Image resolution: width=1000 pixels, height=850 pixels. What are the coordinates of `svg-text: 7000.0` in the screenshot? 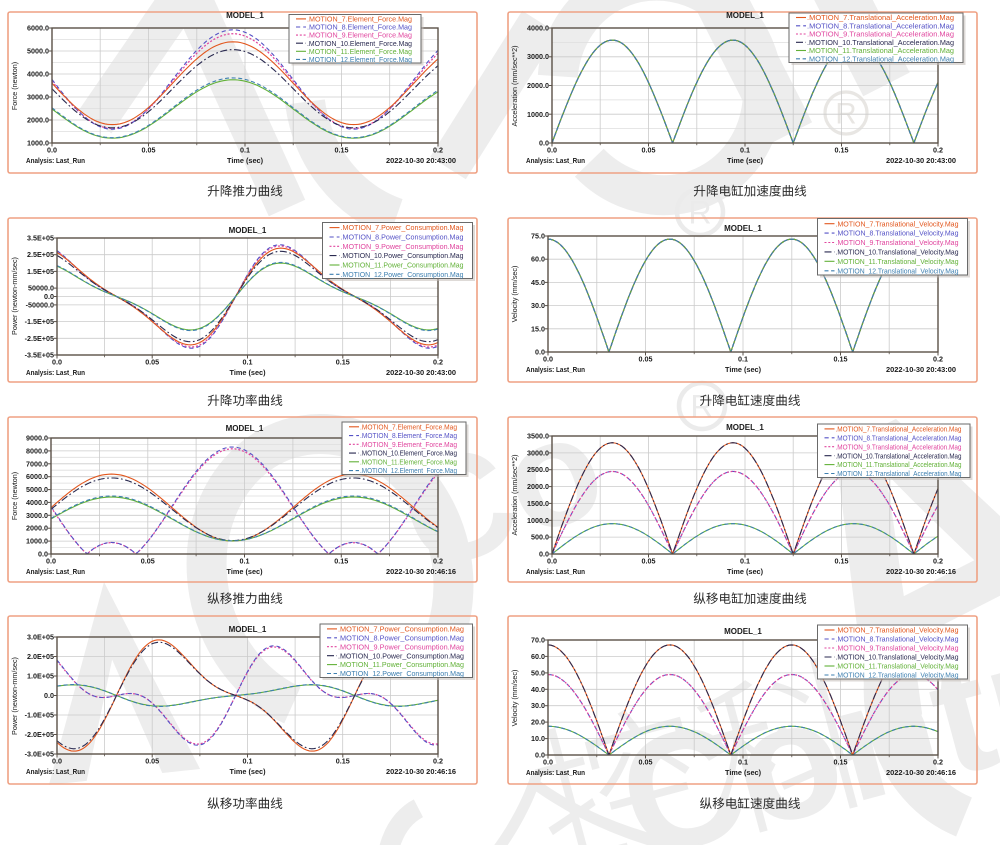 It's located at (37, 463).